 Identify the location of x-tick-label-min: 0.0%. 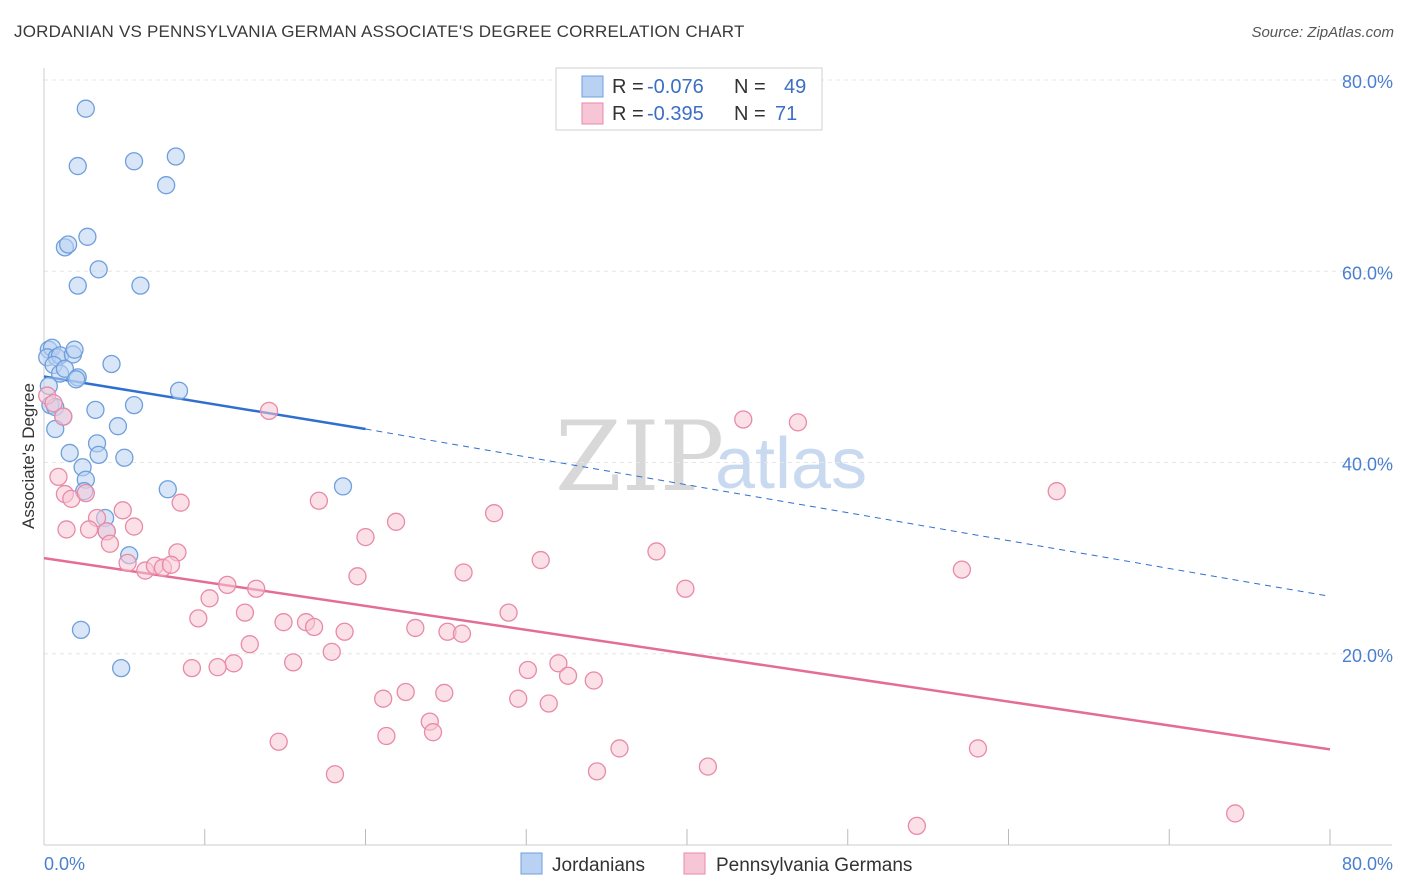
(64, 864).